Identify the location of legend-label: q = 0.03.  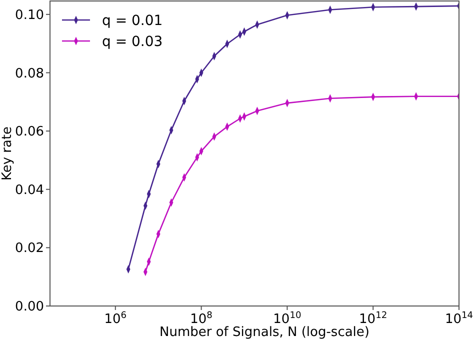
(132, 42).